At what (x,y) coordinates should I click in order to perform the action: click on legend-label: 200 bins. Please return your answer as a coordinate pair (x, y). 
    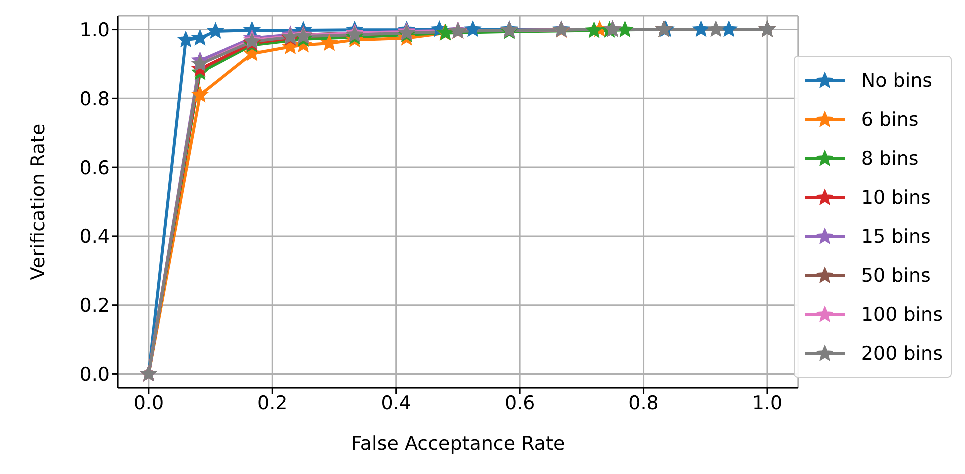
    Looking at the image, I should click on (902, 353).